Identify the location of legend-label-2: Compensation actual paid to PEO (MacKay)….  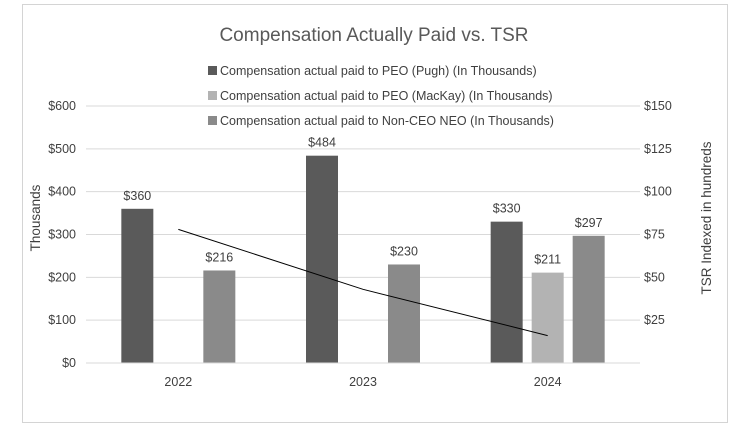
(386, 96).